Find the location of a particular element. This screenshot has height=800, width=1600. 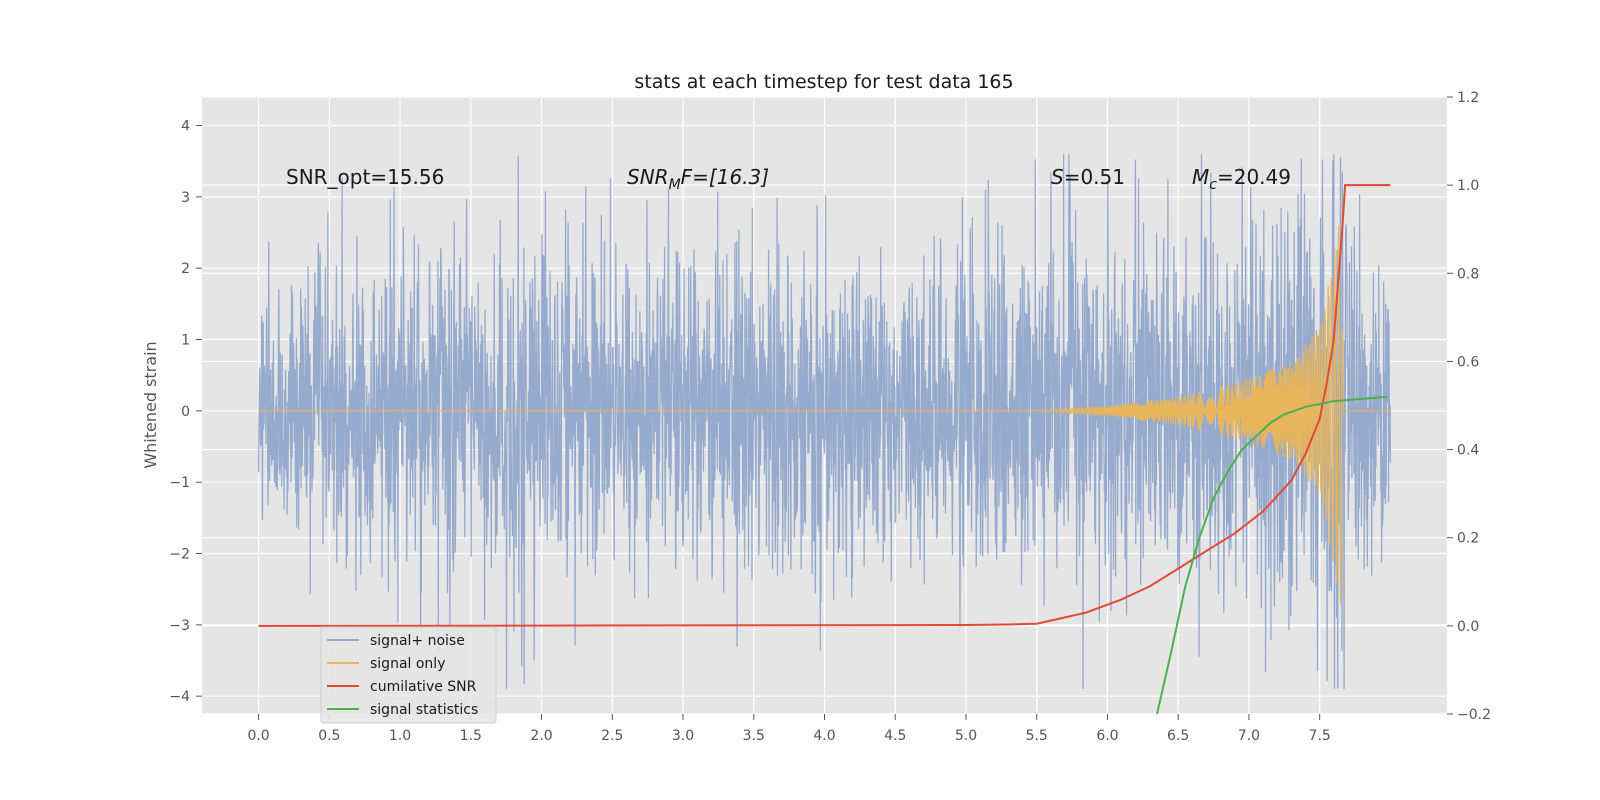

legend-label-signal: signal only is located at coordinates (407, 664).